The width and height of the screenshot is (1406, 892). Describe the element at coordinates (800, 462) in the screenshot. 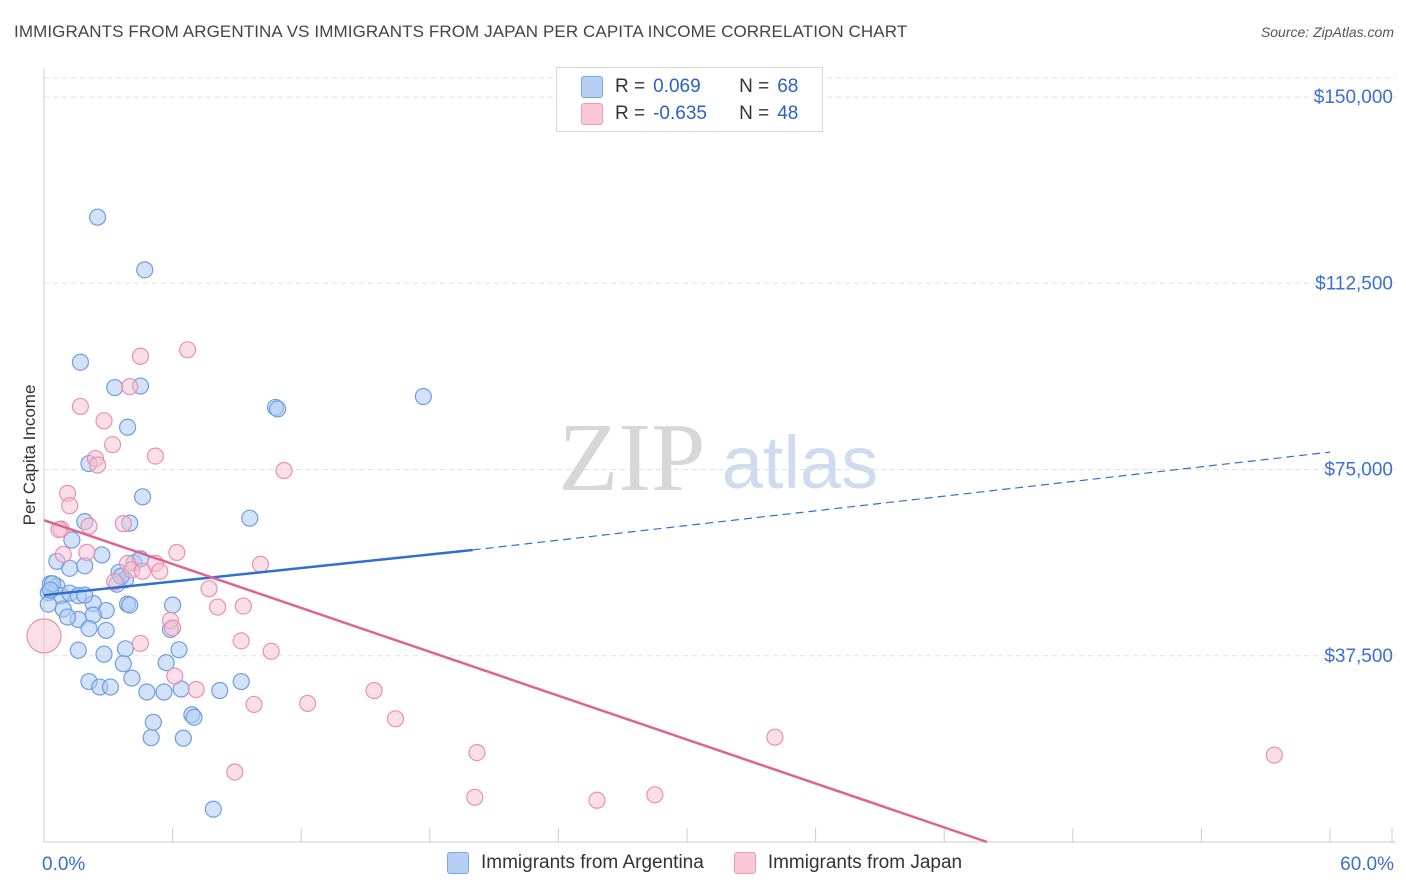

I see `watermark-atlas: atlas` at that location.